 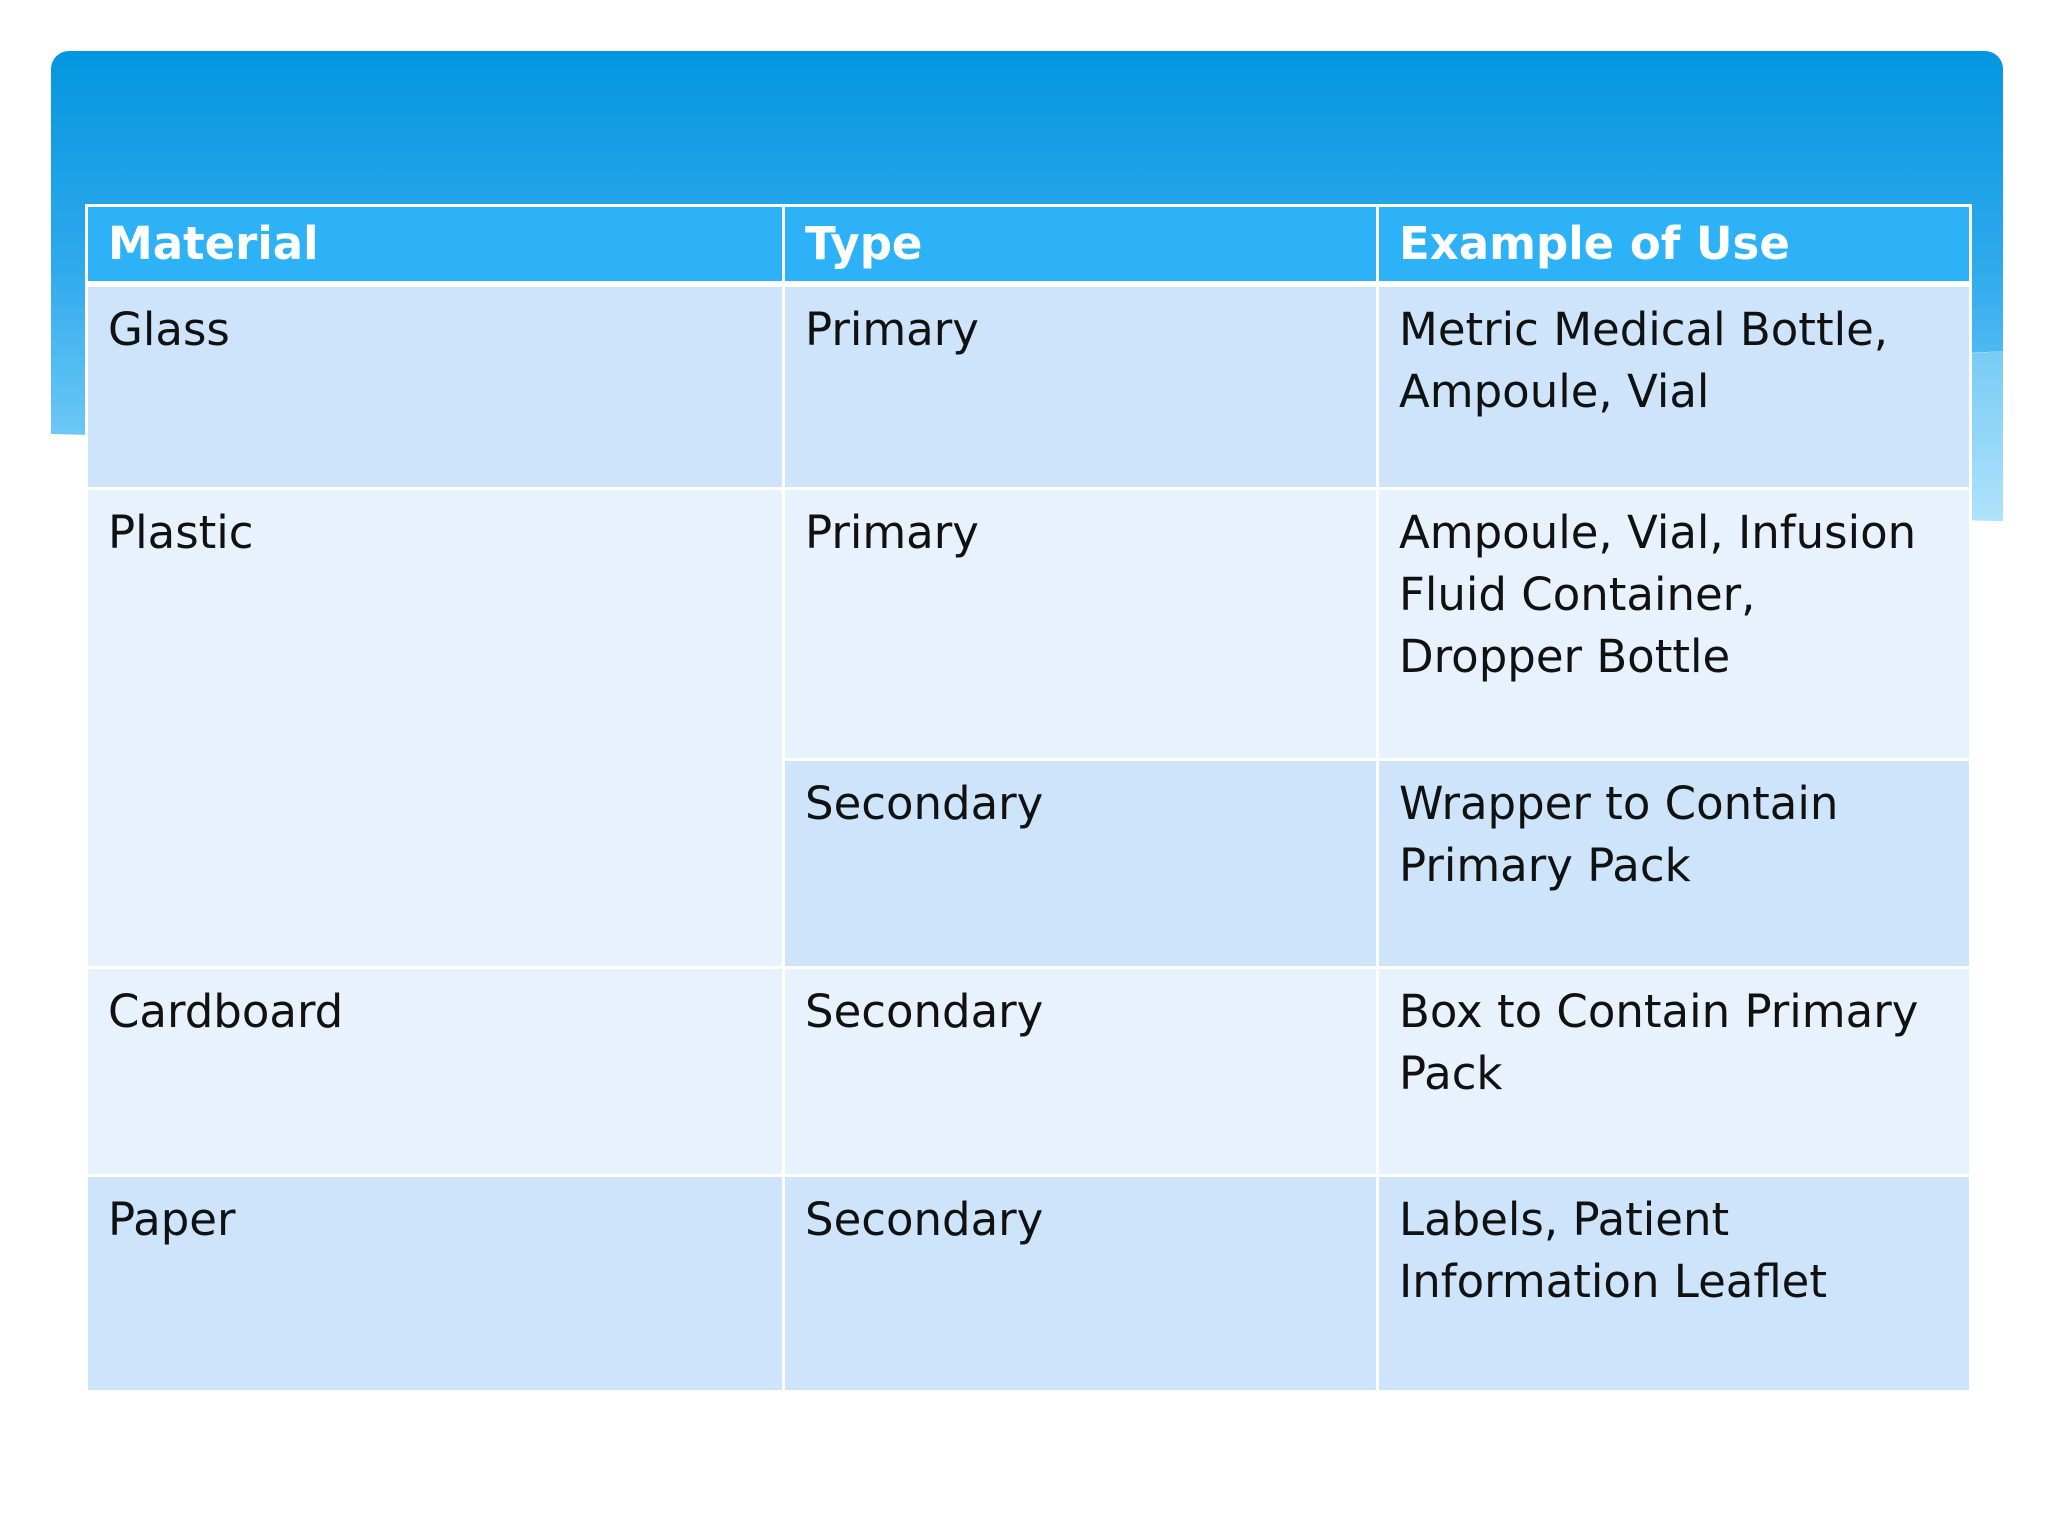 I want to click on cell-example: Metric Medical Bottle, Ampoule, Vial, so click(x=1674, y=386).